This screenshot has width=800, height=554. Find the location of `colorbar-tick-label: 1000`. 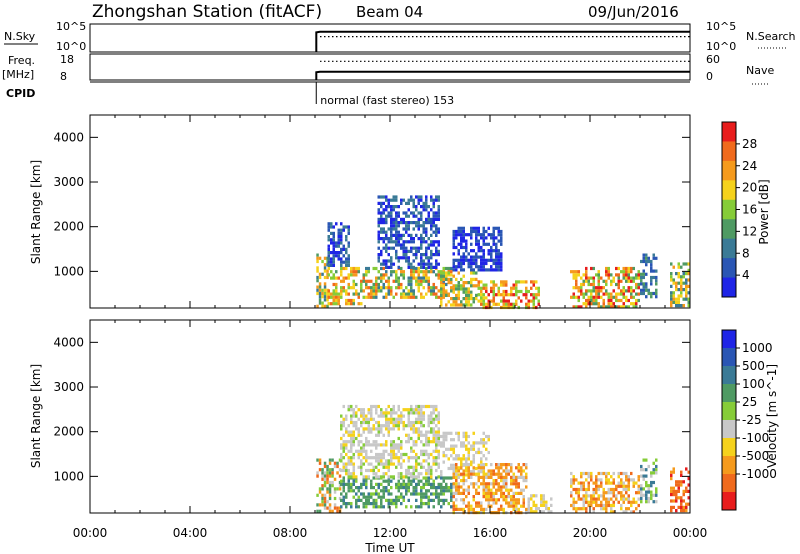

colorbar-tick-label: 1000 is located at coordinates (757, 348).